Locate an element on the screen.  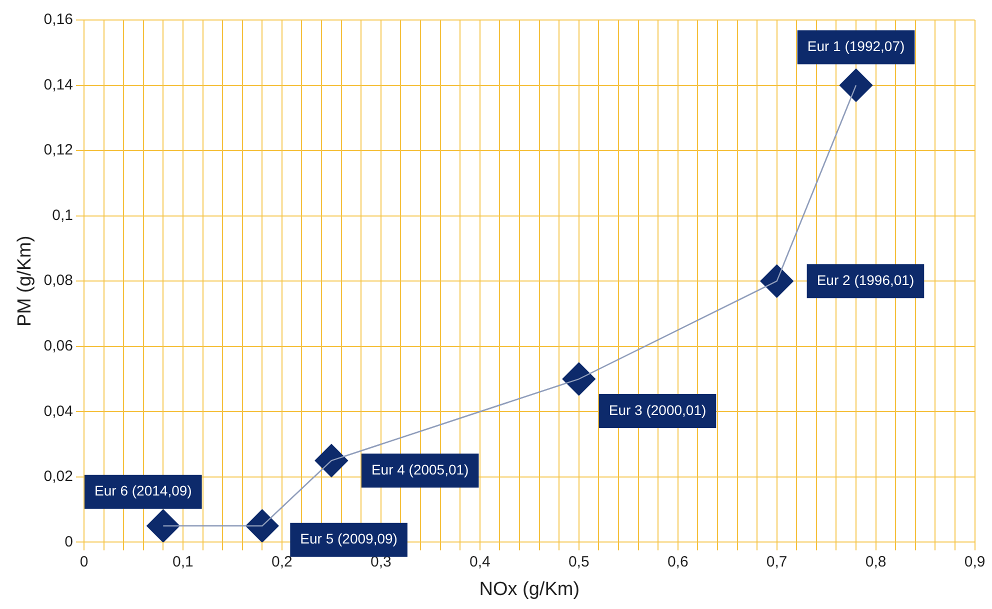
y-axis-title: PM (g/Km) is located at coordinates (25, 281).